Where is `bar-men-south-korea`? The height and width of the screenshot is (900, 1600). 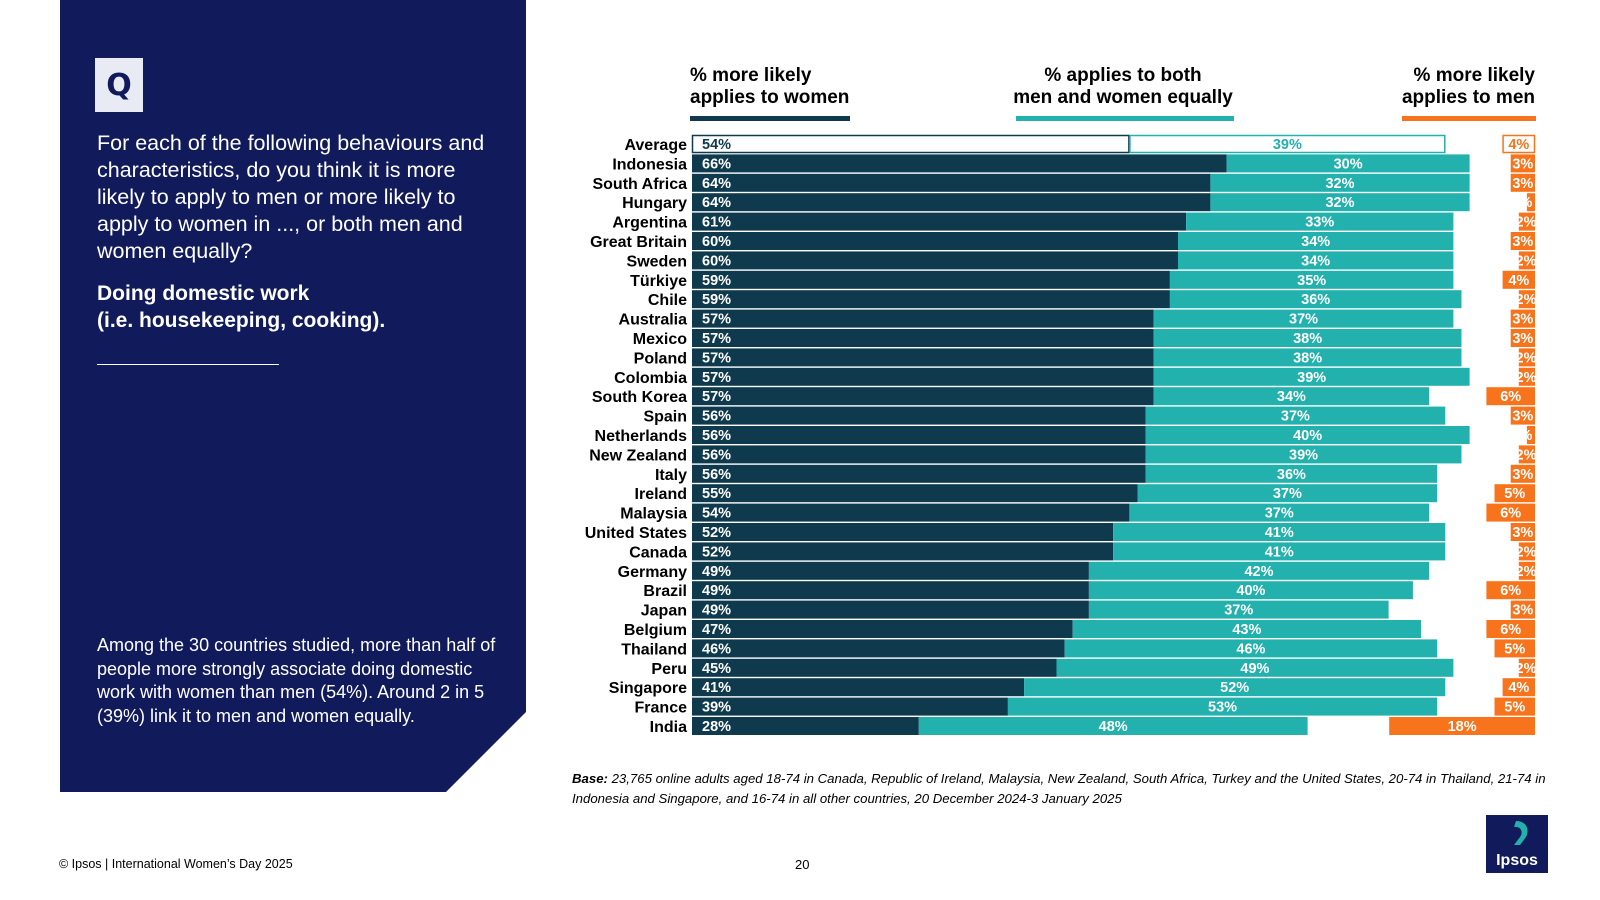 bar-men-south-korea is located at coordinates (1510, 396).